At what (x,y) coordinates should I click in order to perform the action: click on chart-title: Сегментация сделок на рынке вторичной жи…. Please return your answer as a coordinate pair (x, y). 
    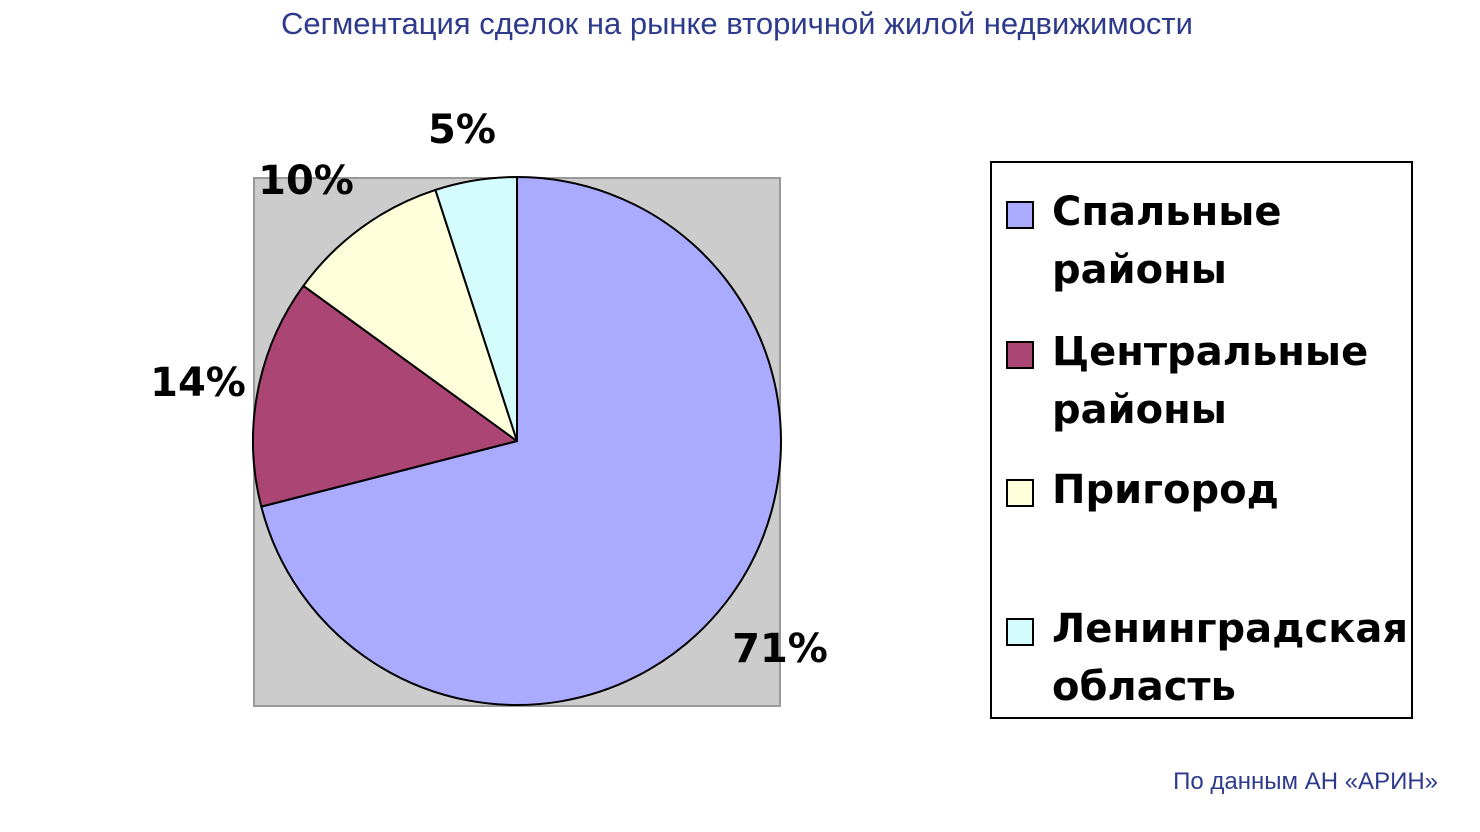
    Looking at the image, I should click on (737, 23).